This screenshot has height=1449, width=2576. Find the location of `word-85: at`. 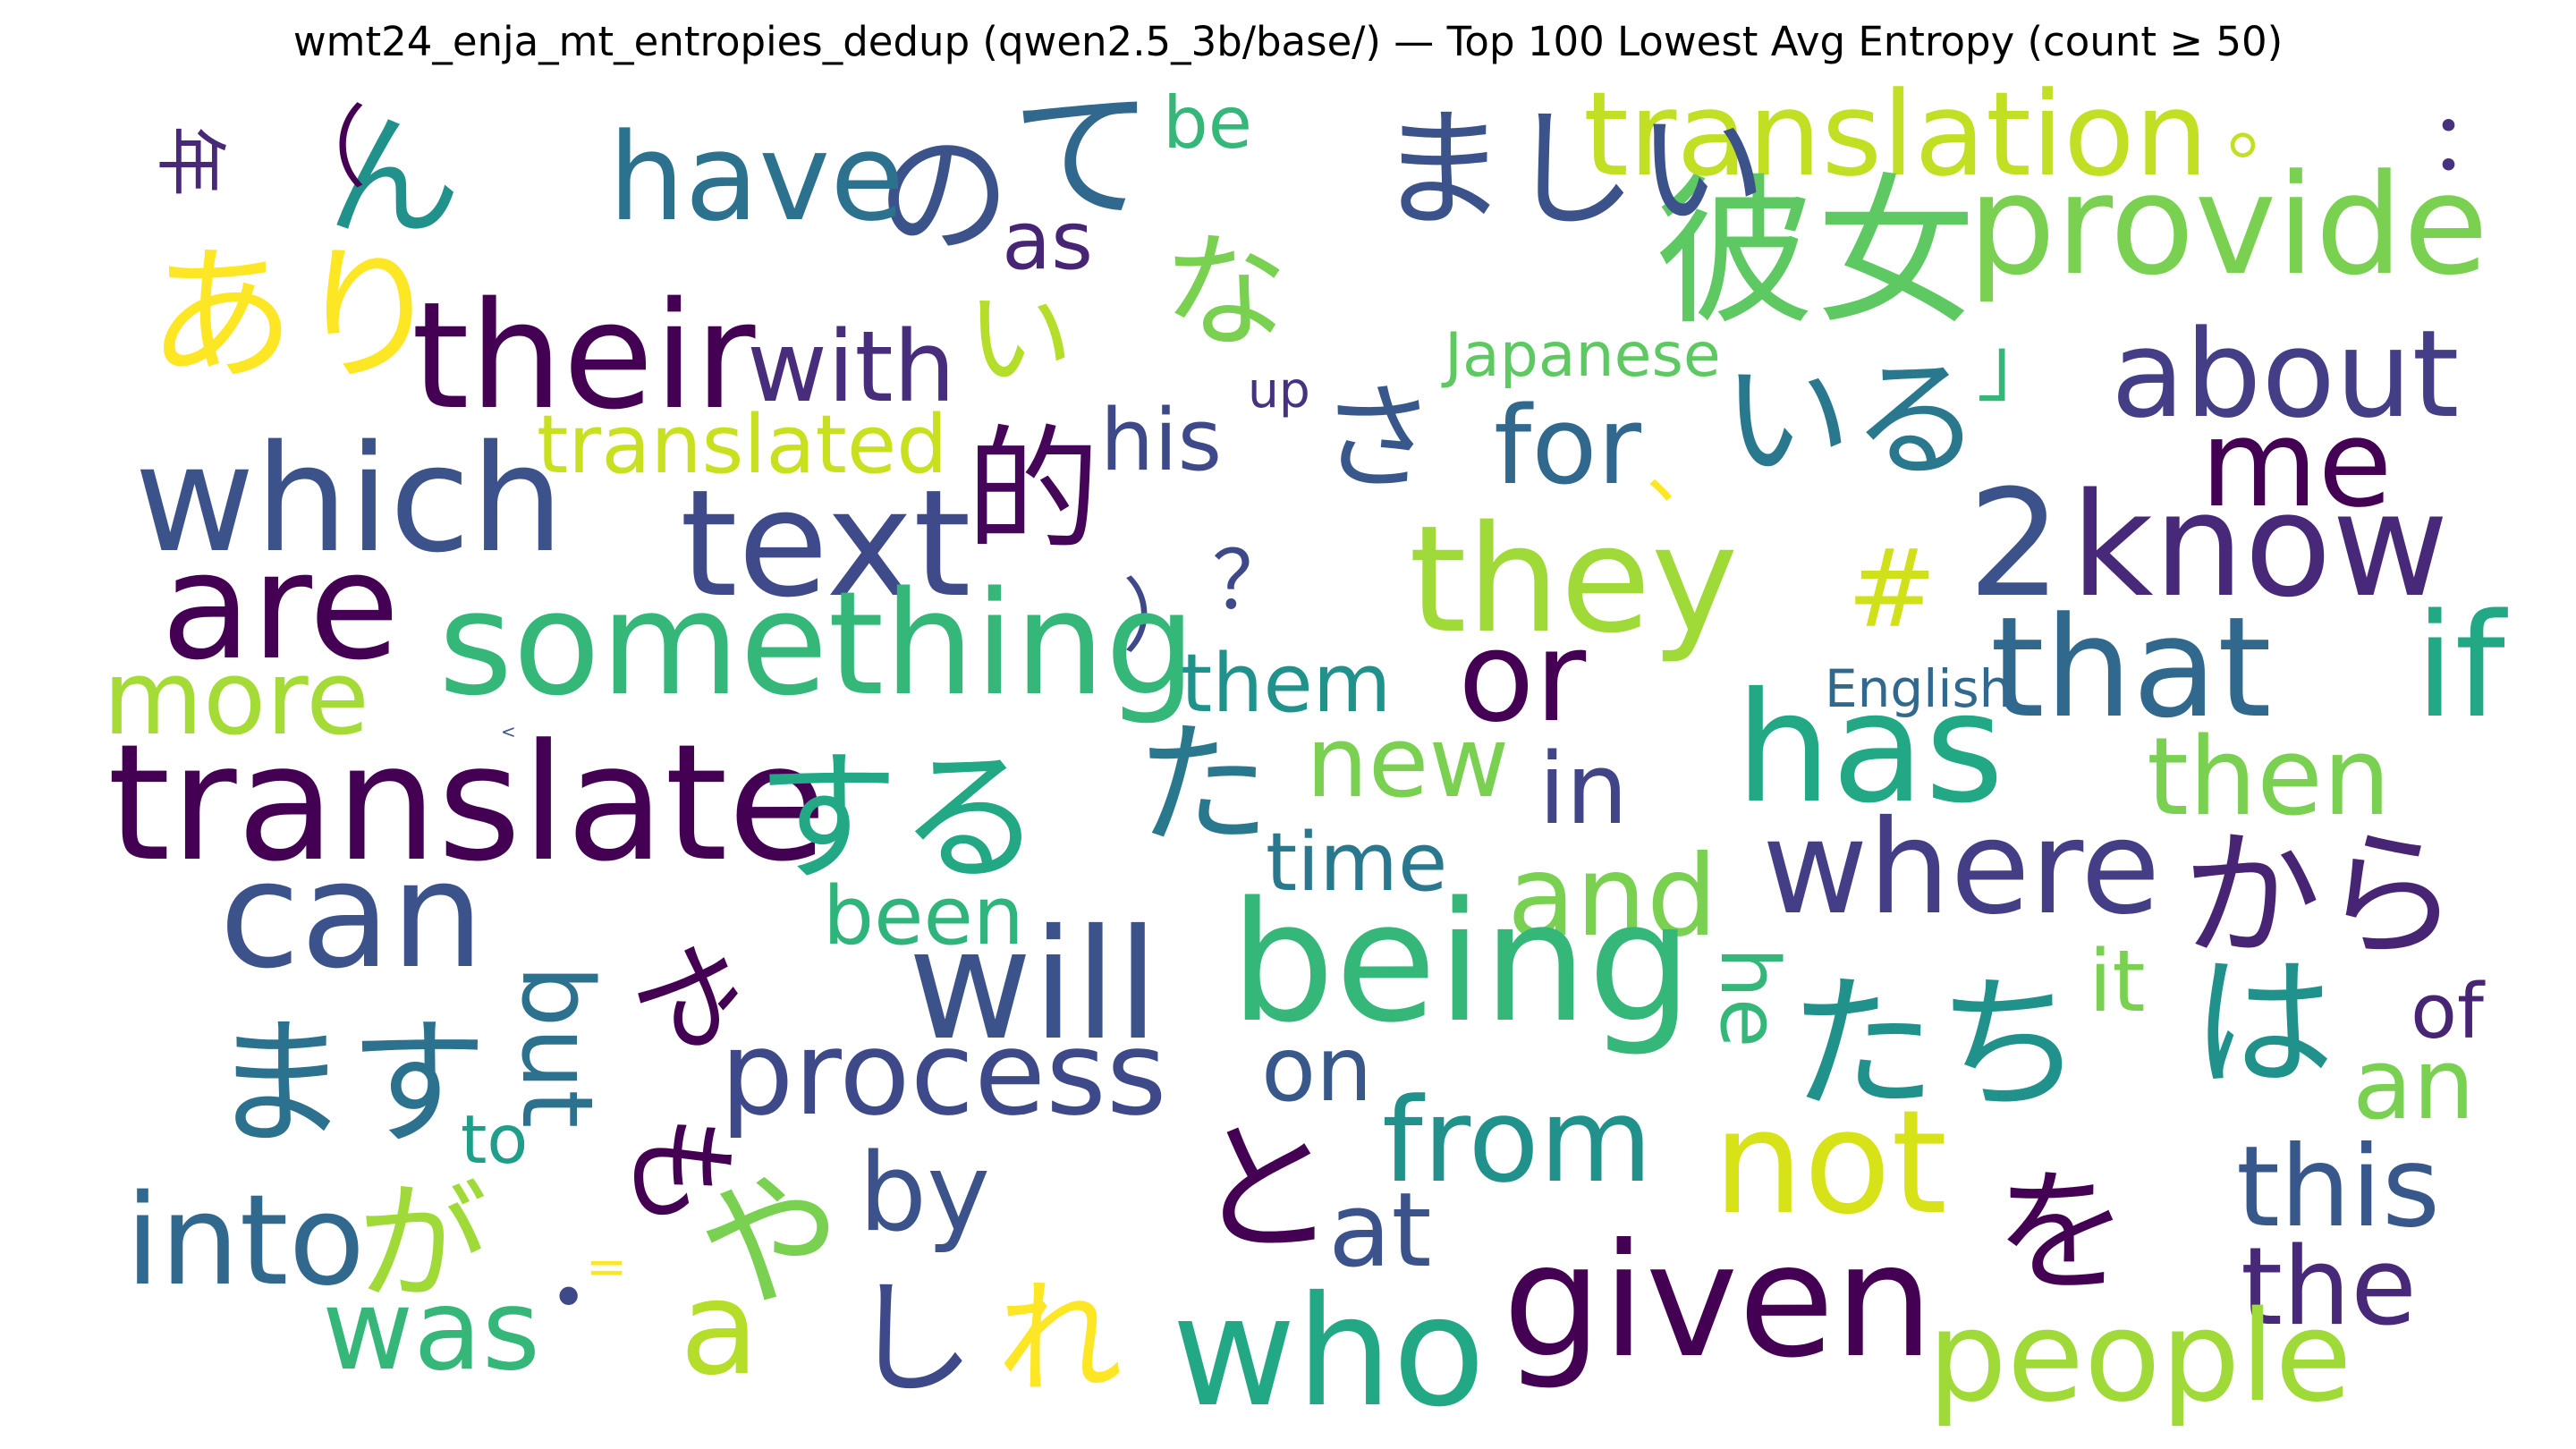

word-85: at is located at coordinates (1380, 1231).